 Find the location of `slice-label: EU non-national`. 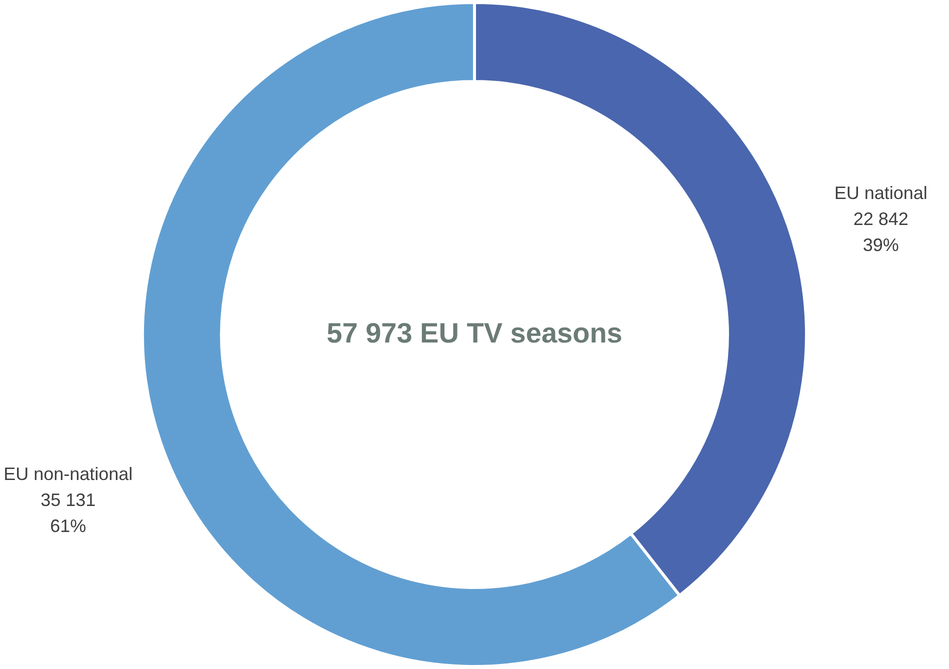

slice-label: EU non-national is located at coordinates (68, 474).